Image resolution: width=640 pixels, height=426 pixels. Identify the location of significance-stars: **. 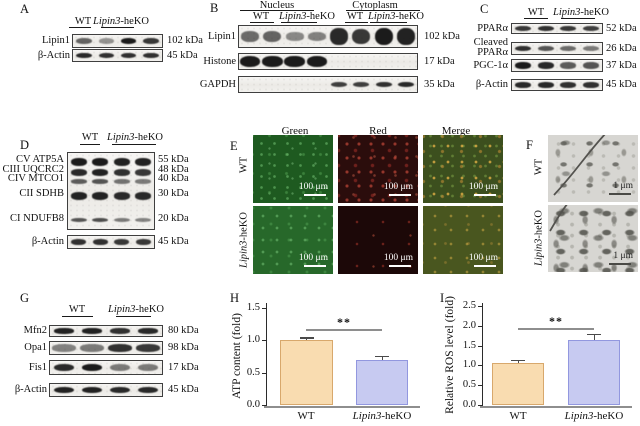
(556, 321).